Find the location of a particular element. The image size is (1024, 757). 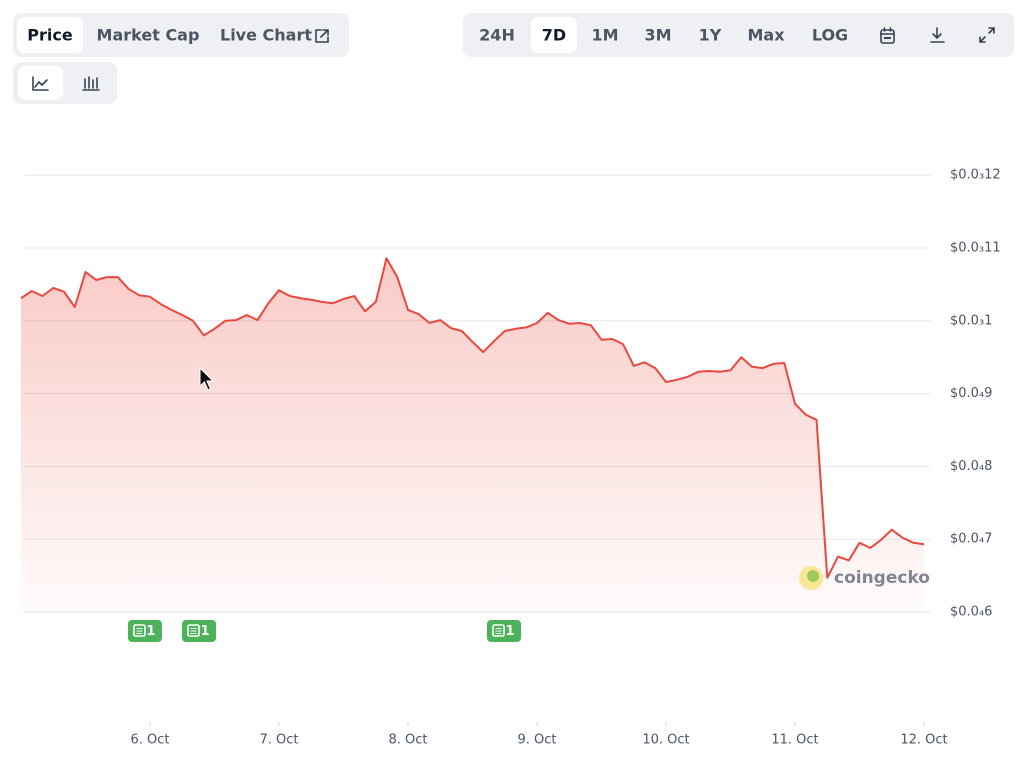

download-icon is located at coordinates (937, 35).